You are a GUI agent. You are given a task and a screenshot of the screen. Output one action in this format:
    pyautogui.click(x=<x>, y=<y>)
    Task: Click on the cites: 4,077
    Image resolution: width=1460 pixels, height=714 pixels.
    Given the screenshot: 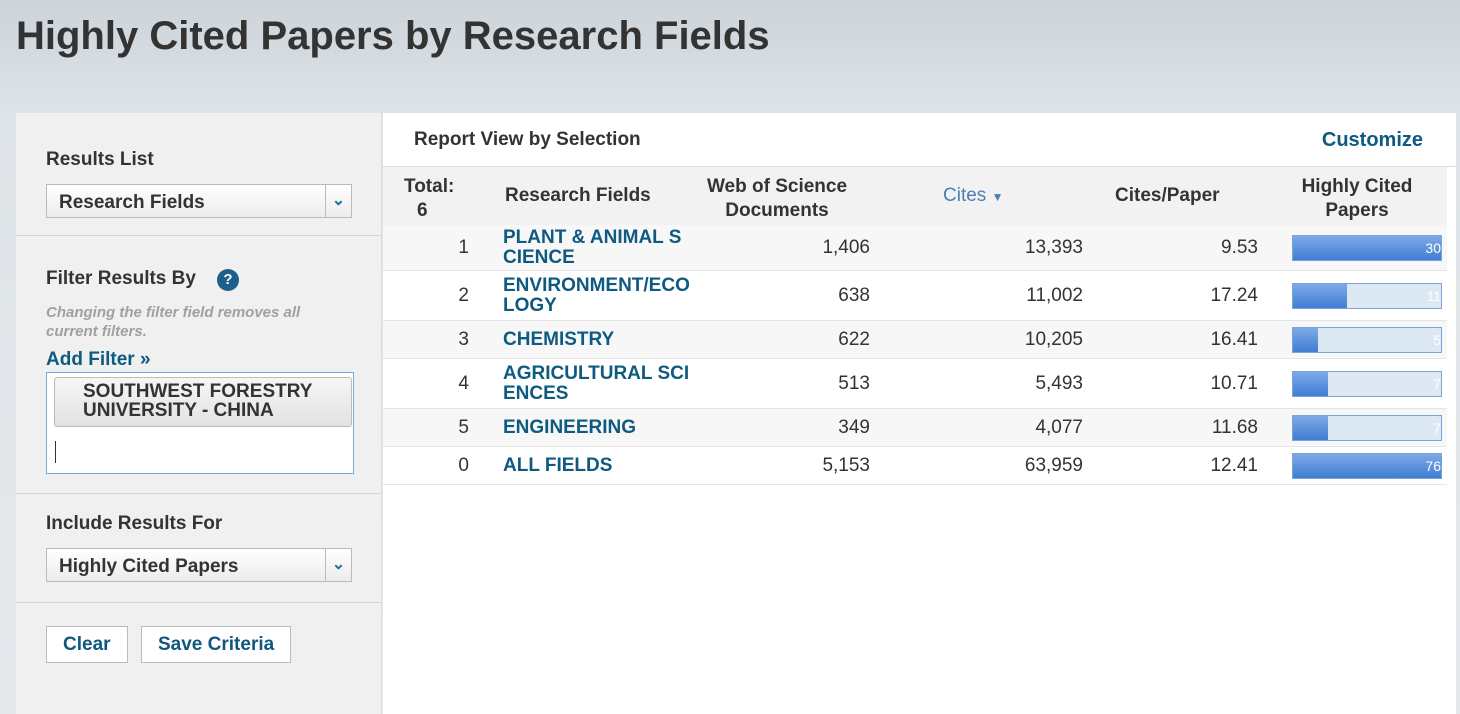 What is the action you would take?
    pyautogui.click(x=1059, y=427)
    